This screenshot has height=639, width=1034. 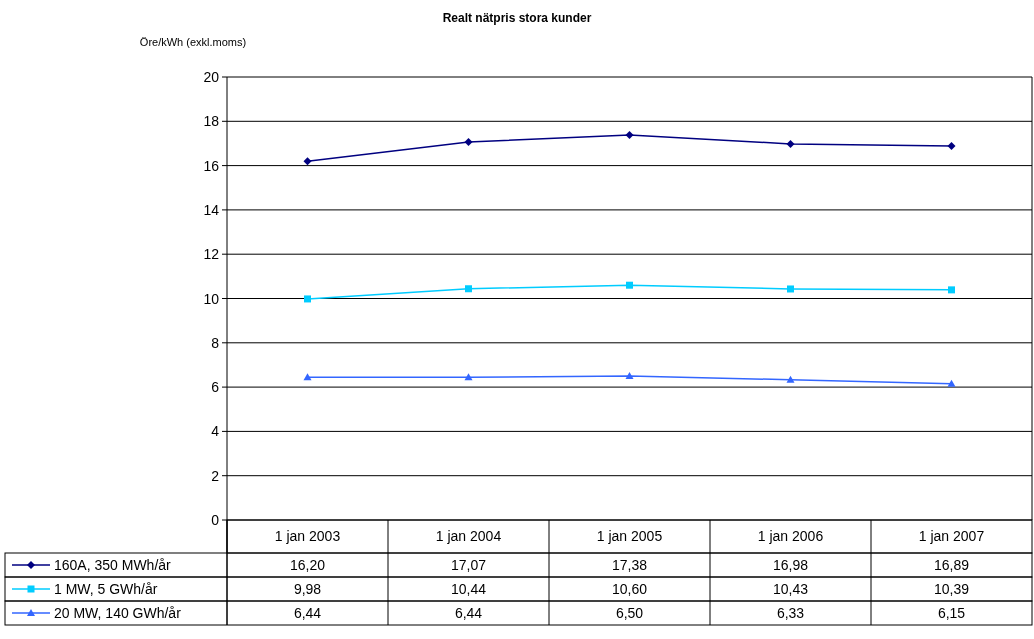 I want to click on x-tick-label: 1 jan 2004, so click(x=468, y=536).